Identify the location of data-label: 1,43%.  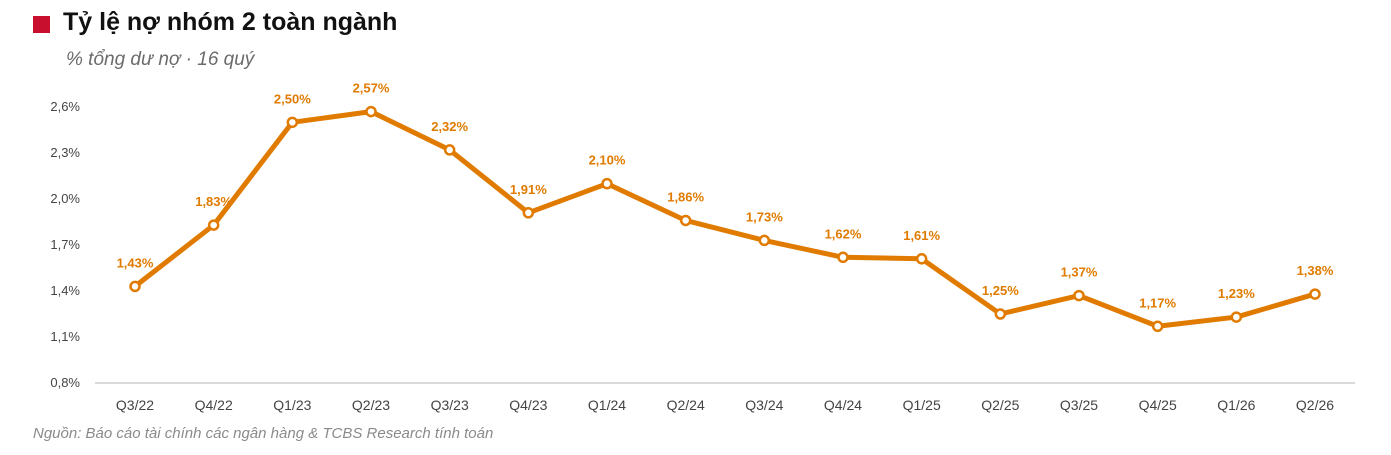
(135, 262).